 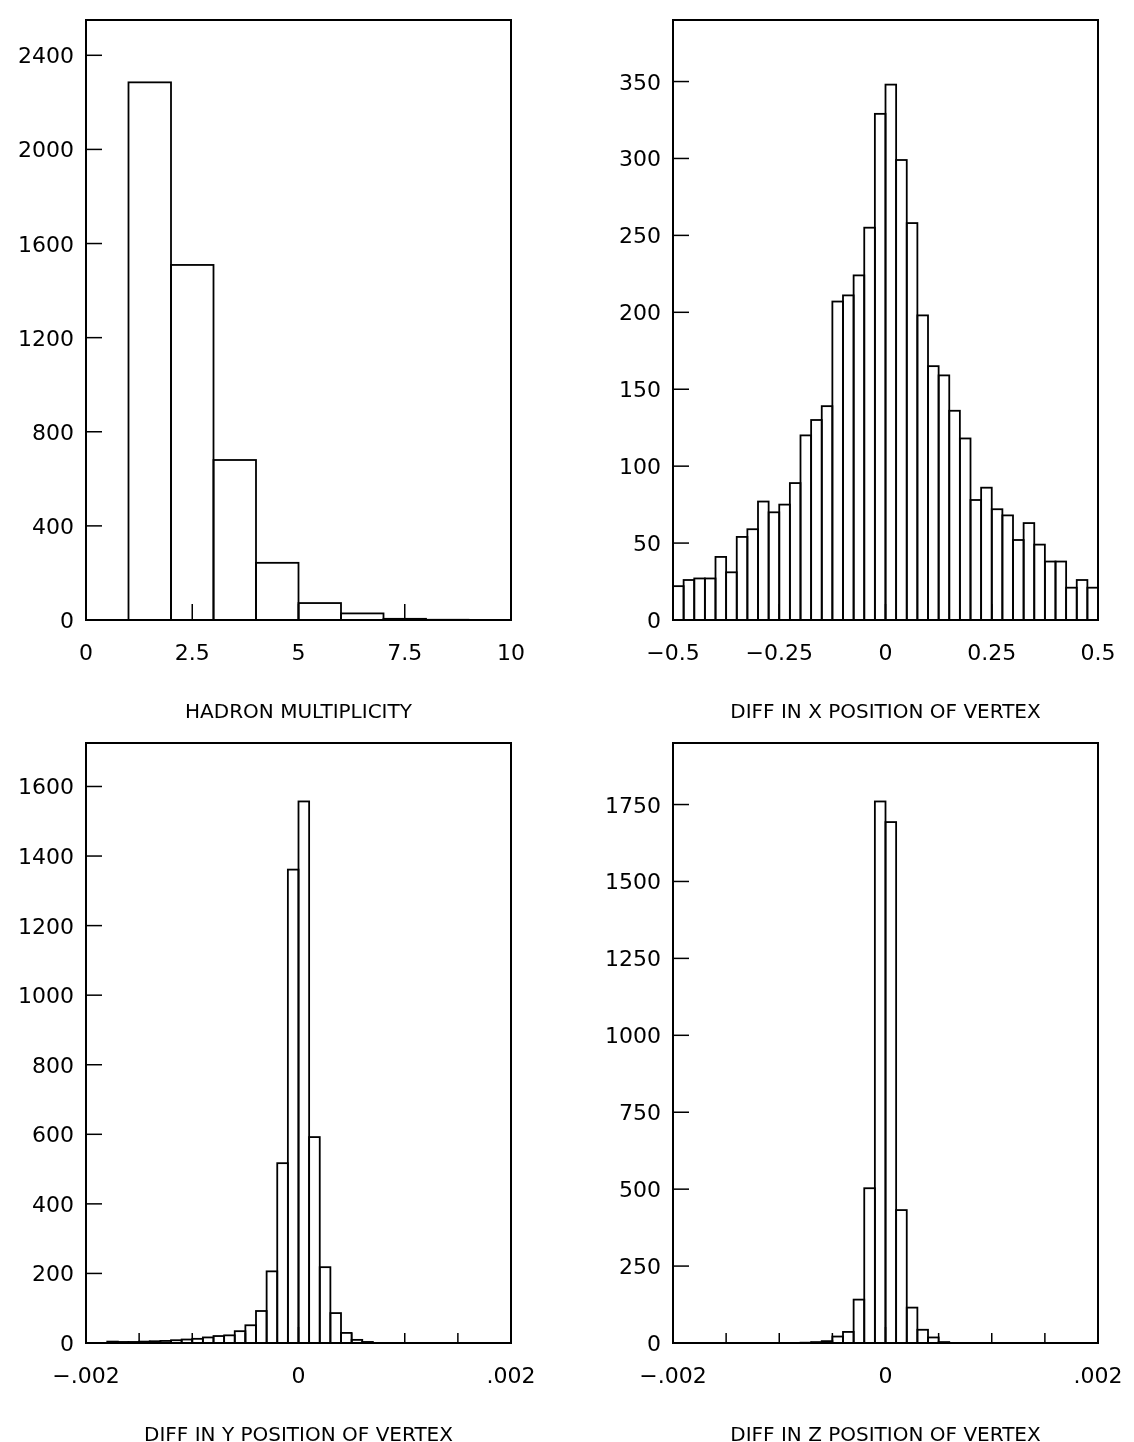 What do you see at coordinates (46, 150) in the screenshot?
I see `y-tick-label: 2000` at bounding box center [46, 150].